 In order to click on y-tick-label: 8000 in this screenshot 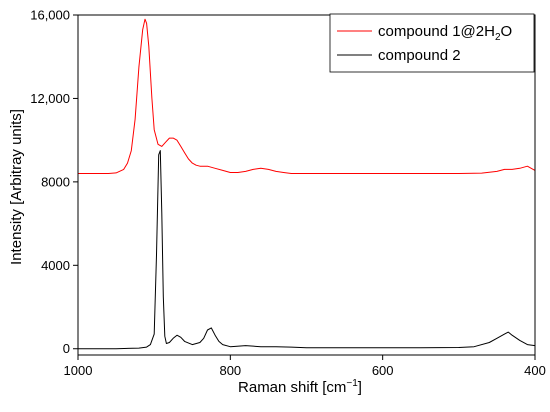, I will do `click(55, 181)`.